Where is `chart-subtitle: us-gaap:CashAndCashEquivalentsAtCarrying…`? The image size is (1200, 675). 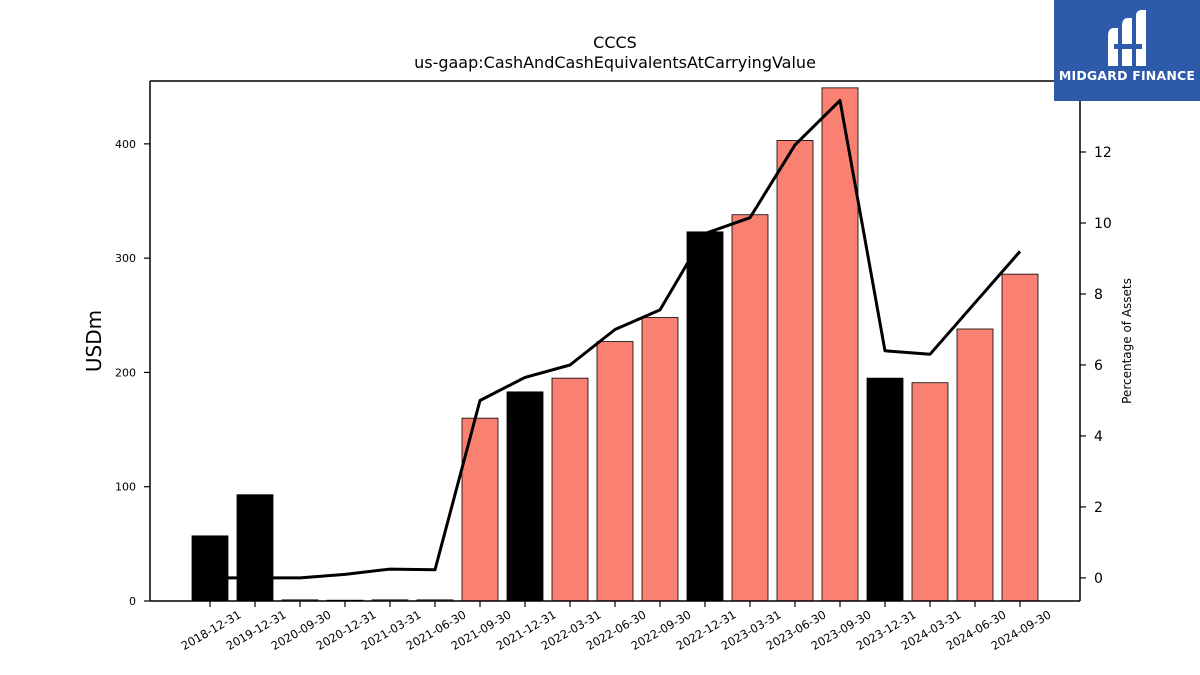 chart-subtitle: us-gaap:CashAndCashEquivalentsAtCarrying… is located at coordinates (615, 62).